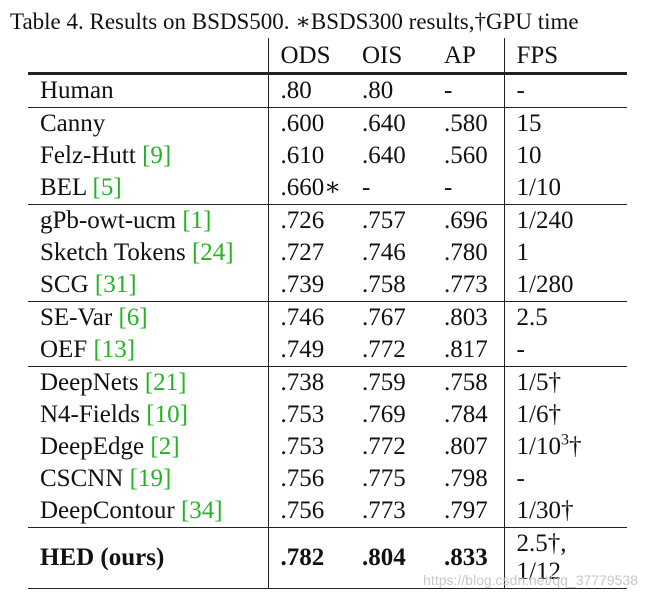 This screenshot has width=646, height=601. I want to click on citation-link: [21], so click(165, 382).